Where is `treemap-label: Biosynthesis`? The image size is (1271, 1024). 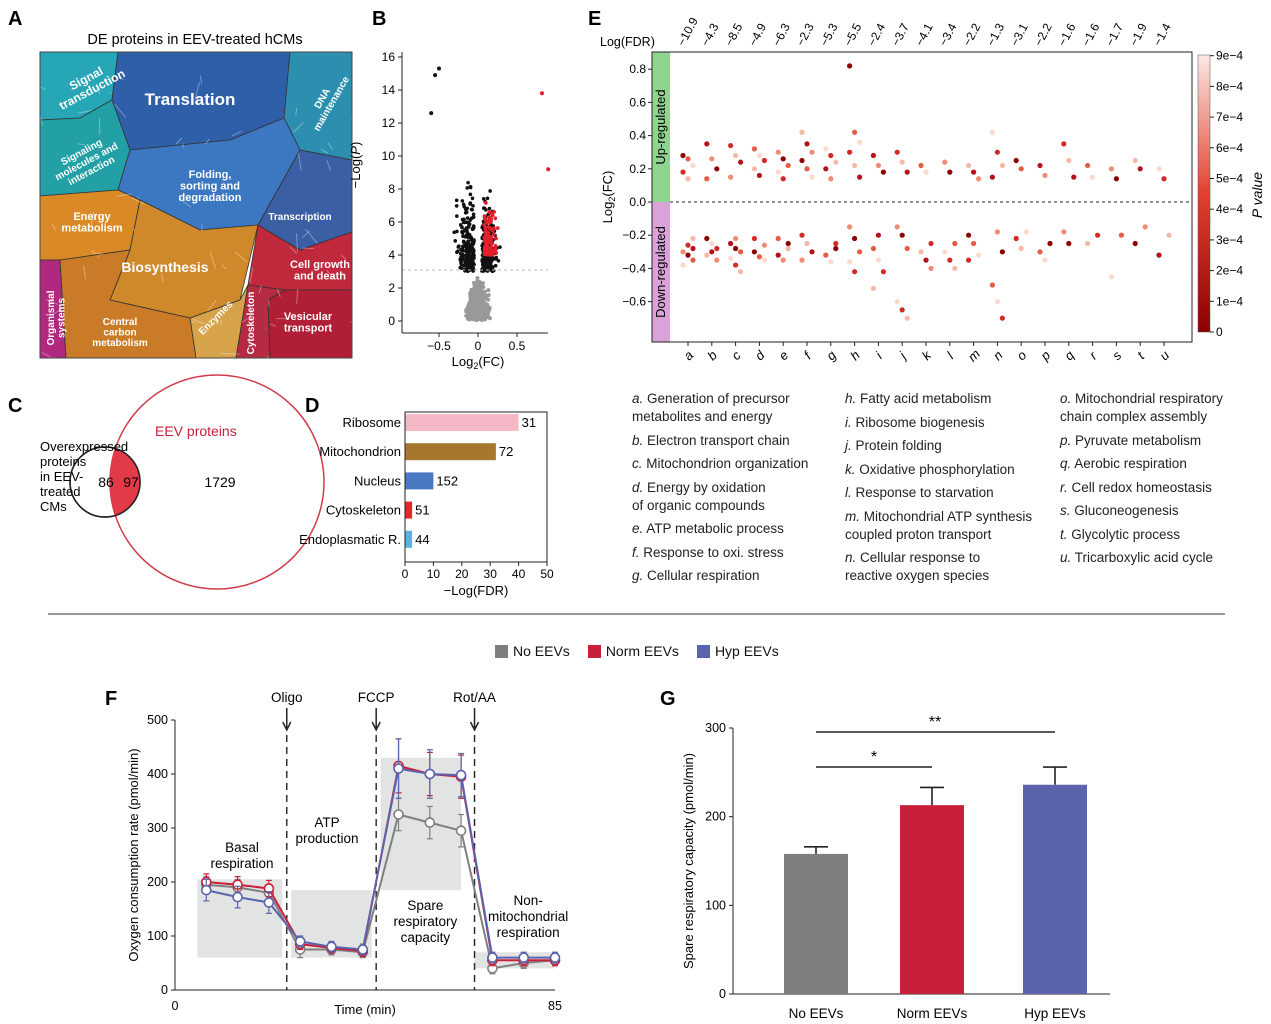
treemap-label: Biosynthesis is located at coordinates (164, 267).